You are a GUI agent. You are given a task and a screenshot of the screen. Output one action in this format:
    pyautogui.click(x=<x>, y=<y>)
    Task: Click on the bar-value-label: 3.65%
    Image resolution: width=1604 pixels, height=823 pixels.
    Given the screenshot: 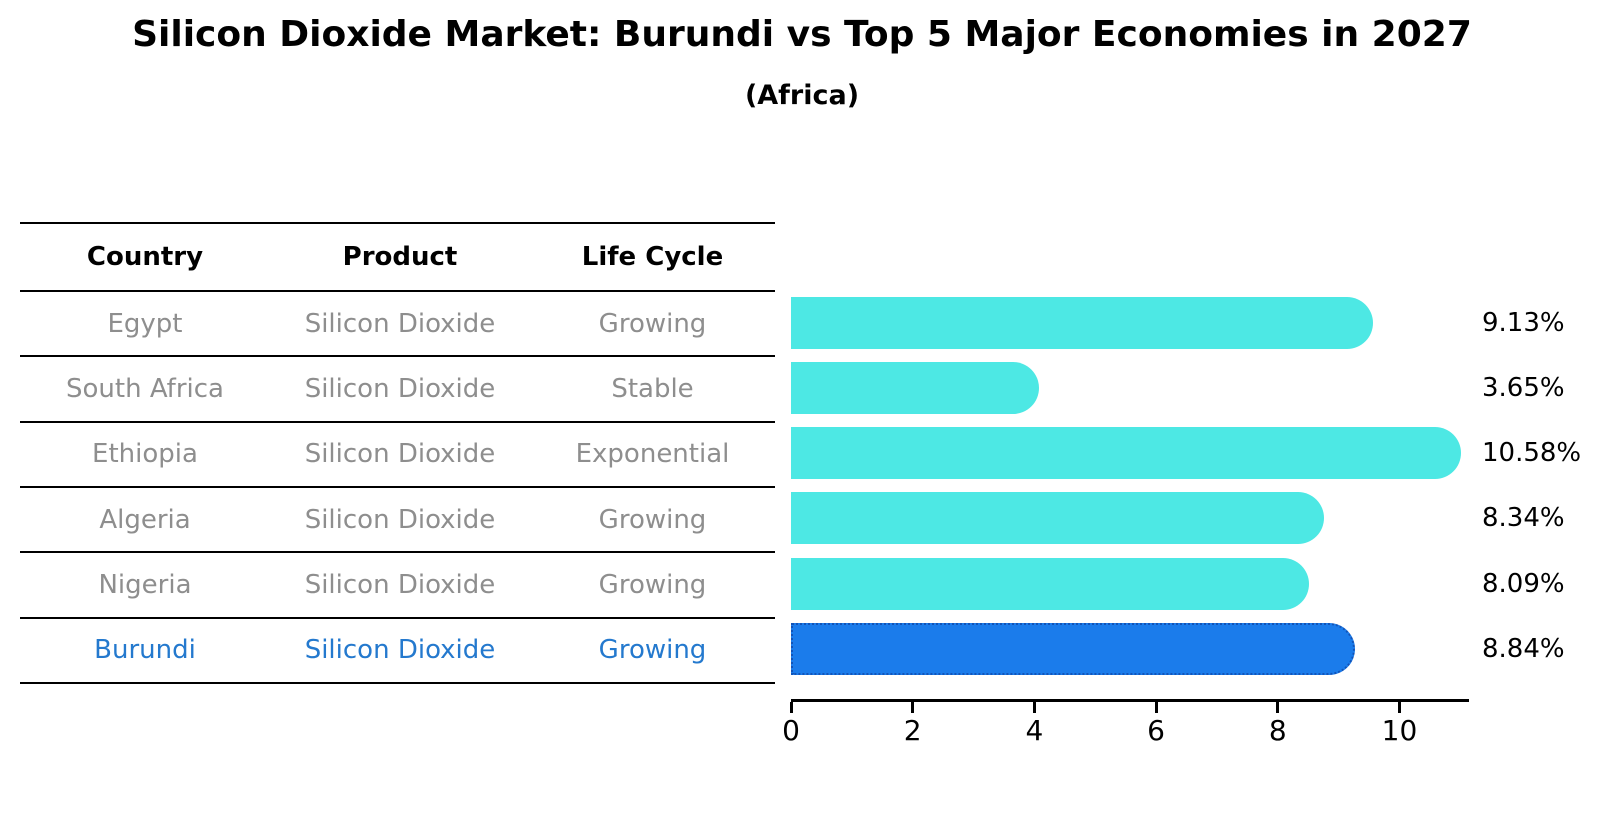 What is the action you would take?
    pyautogui.click(x=1523, y=387)
    